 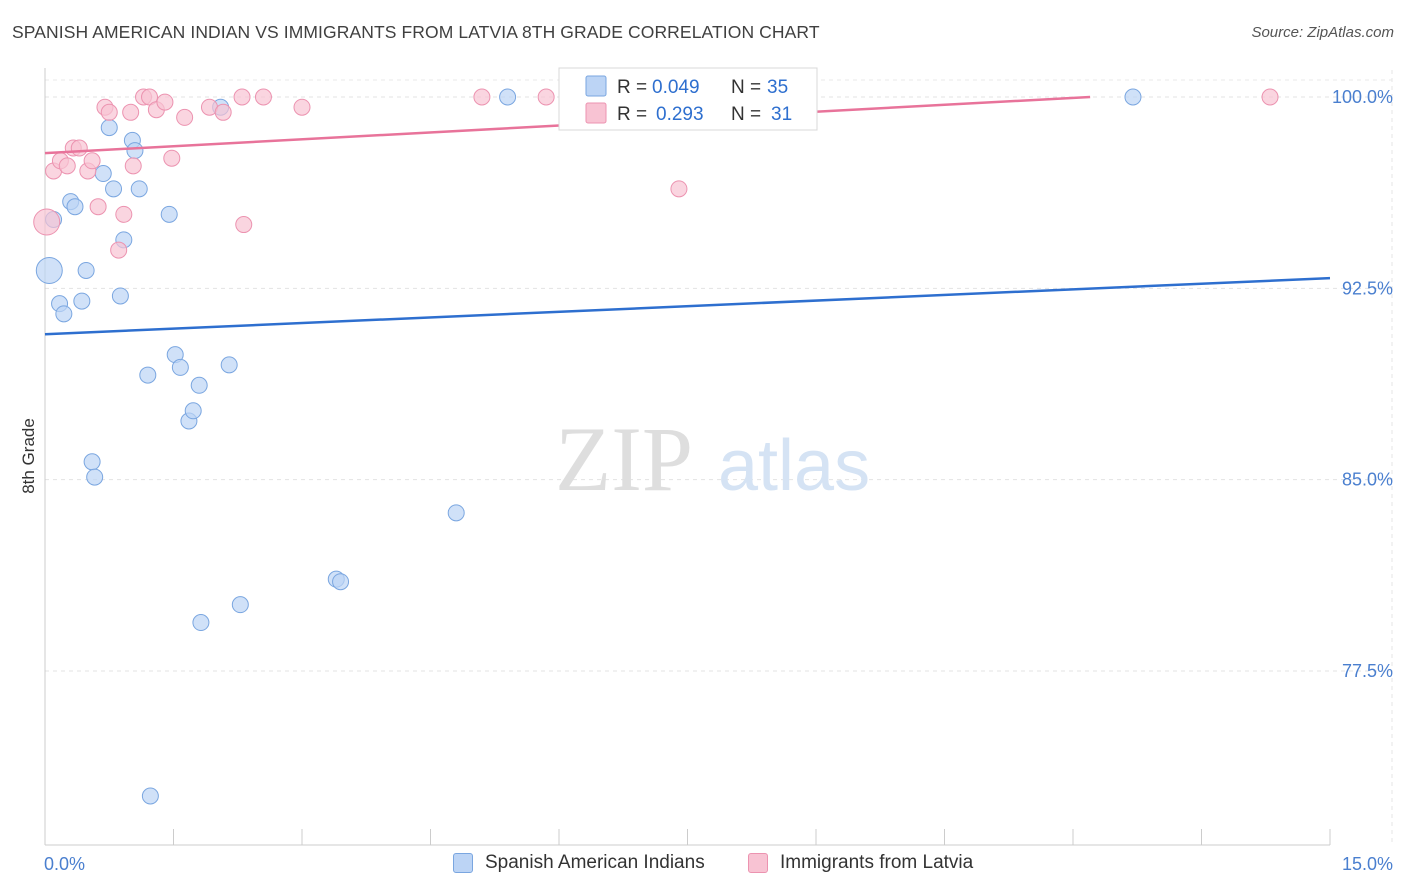 What do you see at coordinates (746, 87) in the screenshot?
I see `legend-n-label-0: N =` at bounding box center [746, 87].